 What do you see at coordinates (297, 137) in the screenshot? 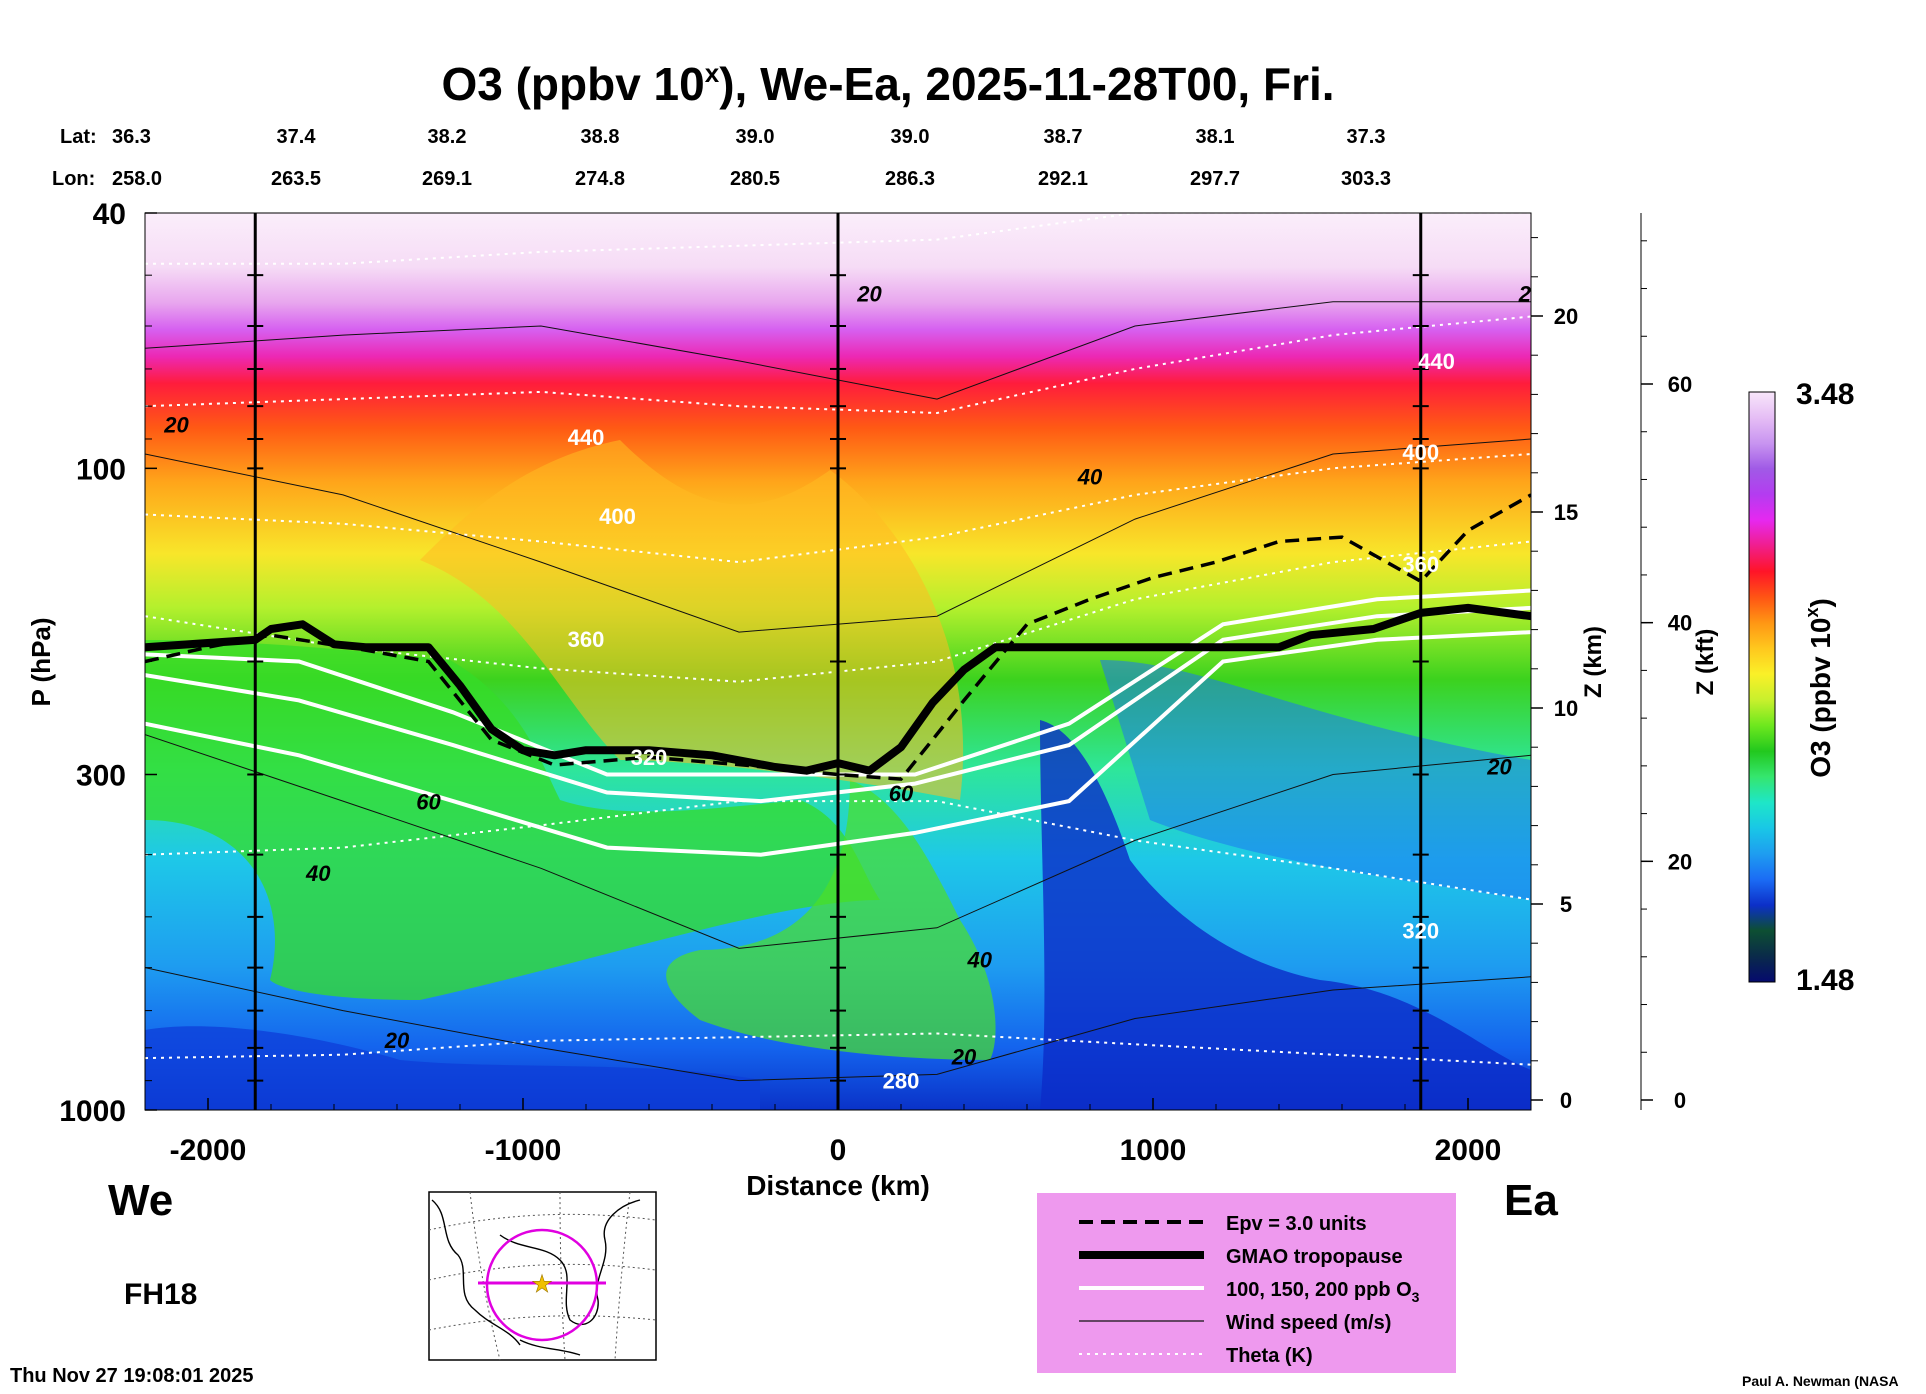
I see `lat-value: 37.4` at bounding box center [297, 137].